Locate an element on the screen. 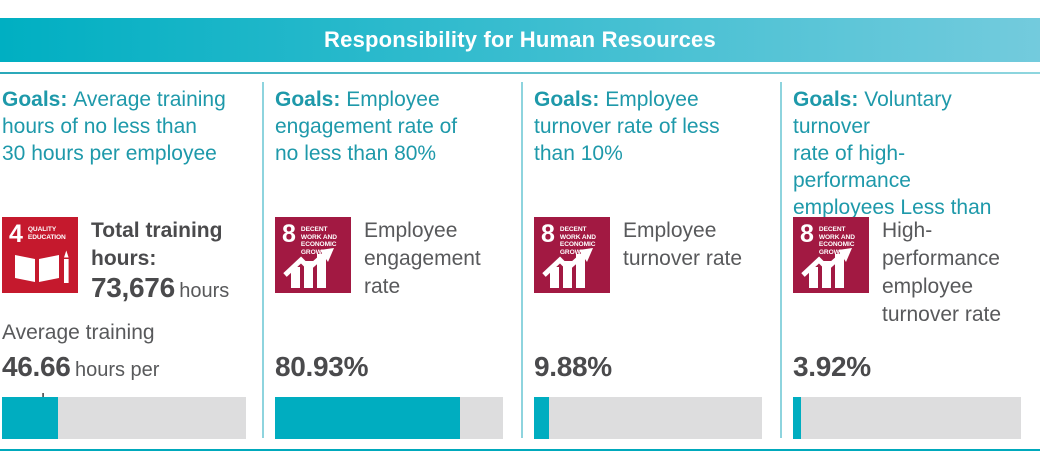 Image resolution: width=1040 pixels, height=462 pixels. metric-caption: Employee engagement rate is located at coordinates (422, 257).